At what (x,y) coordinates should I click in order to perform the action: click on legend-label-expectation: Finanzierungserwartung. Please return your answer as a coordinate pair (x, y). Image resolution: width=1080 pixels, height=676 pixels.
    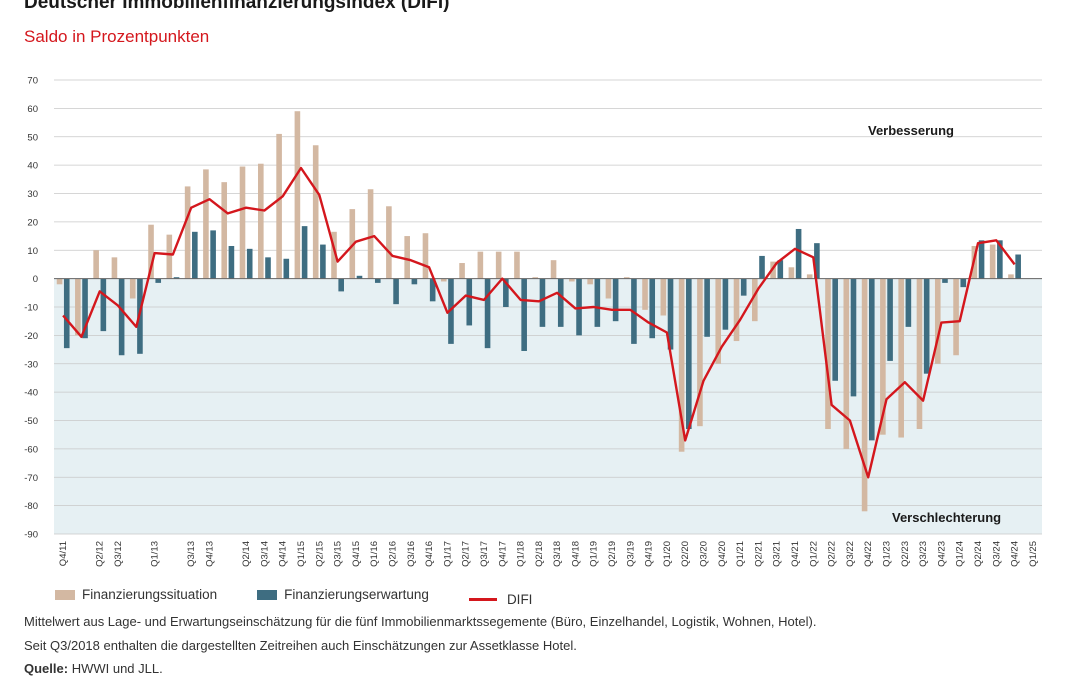
    Looking at the image, I should click on (356, 594).